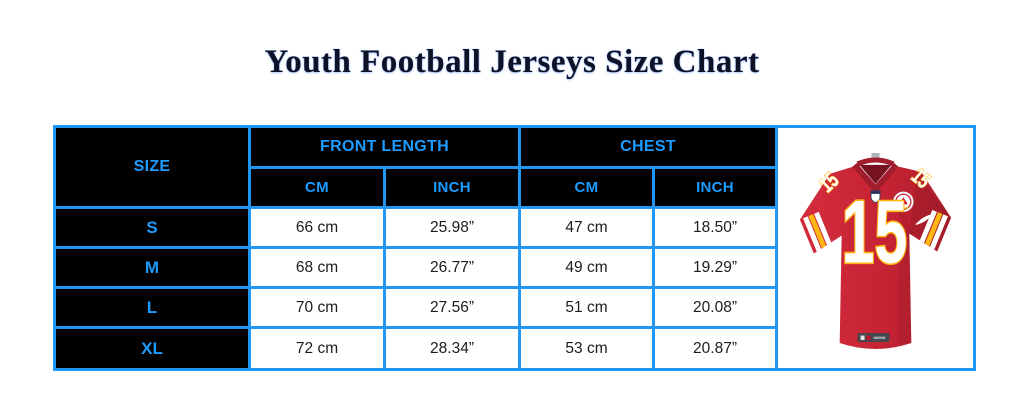 The image size is (1024, 418). I want to click on size-label: S, so click(152, 227).